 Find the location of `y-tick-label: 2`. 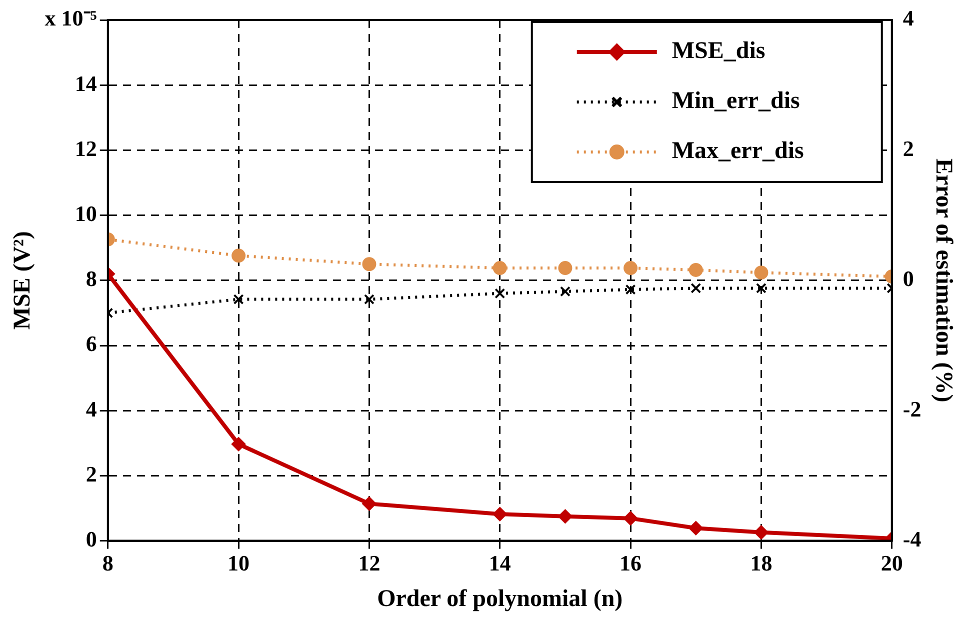

y-tick-label: 2 is located at coordinates (91, 473).